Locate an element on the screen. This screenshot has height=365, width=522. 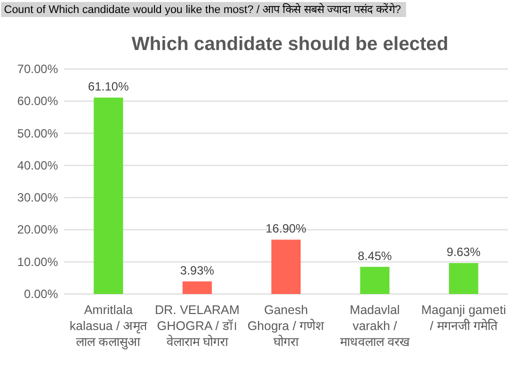
y-tick-label: 10.00% is located at coordinates (37, 261).